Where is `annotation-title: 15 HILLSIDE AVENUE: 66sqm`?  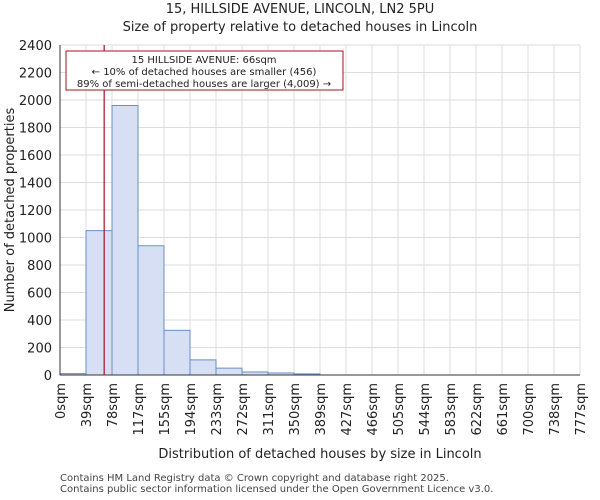 annotation-title: 15 HILLSIDE AVENUE: 66sqm is located at coordinates (203, 60).